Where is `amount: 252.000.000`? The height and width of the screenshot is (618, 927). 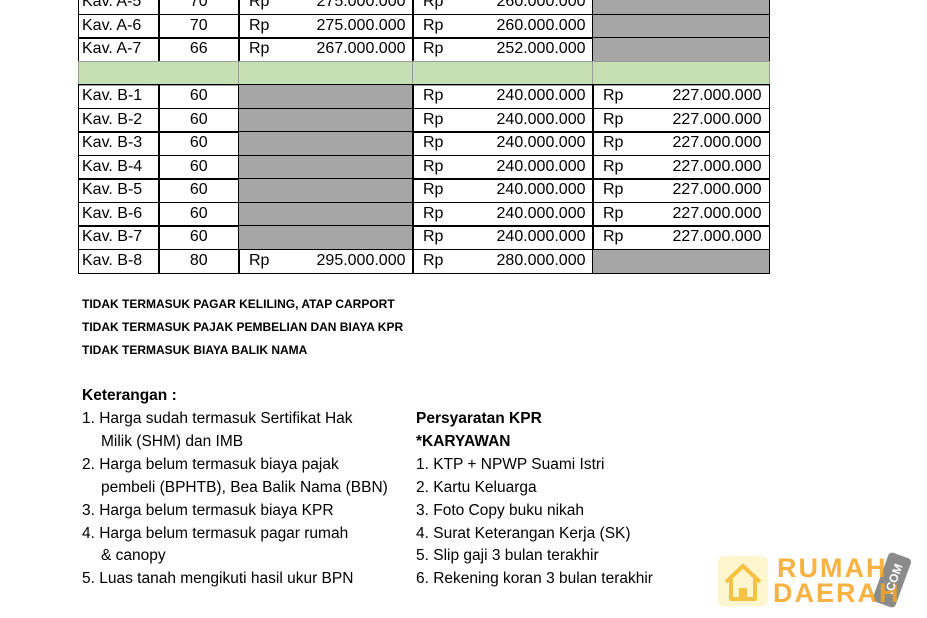 amount: 252.000.000 is located at coordinates (541, 48).